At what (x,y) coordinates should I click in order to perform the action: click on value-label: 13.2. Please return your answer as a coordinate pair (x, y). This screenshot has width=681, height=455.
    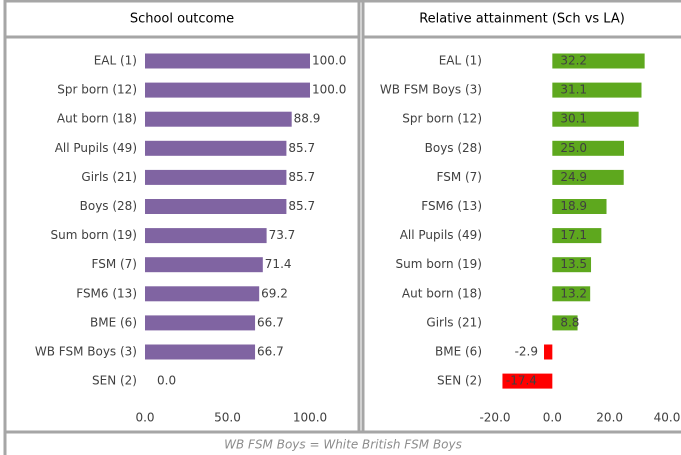
    Looking at the image, I should click on (573, 293).